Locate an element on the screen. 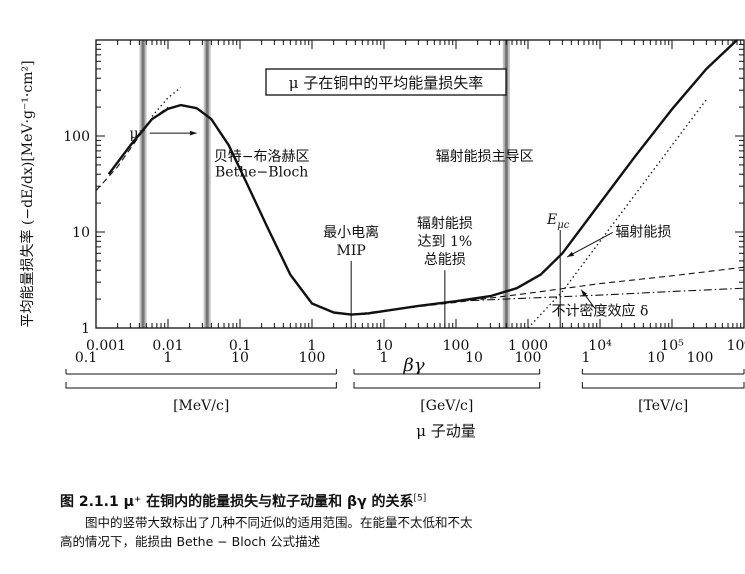 The image size is (745, 574). annotation-2: Bethe−Bloch is located at coordinates (261, 172).